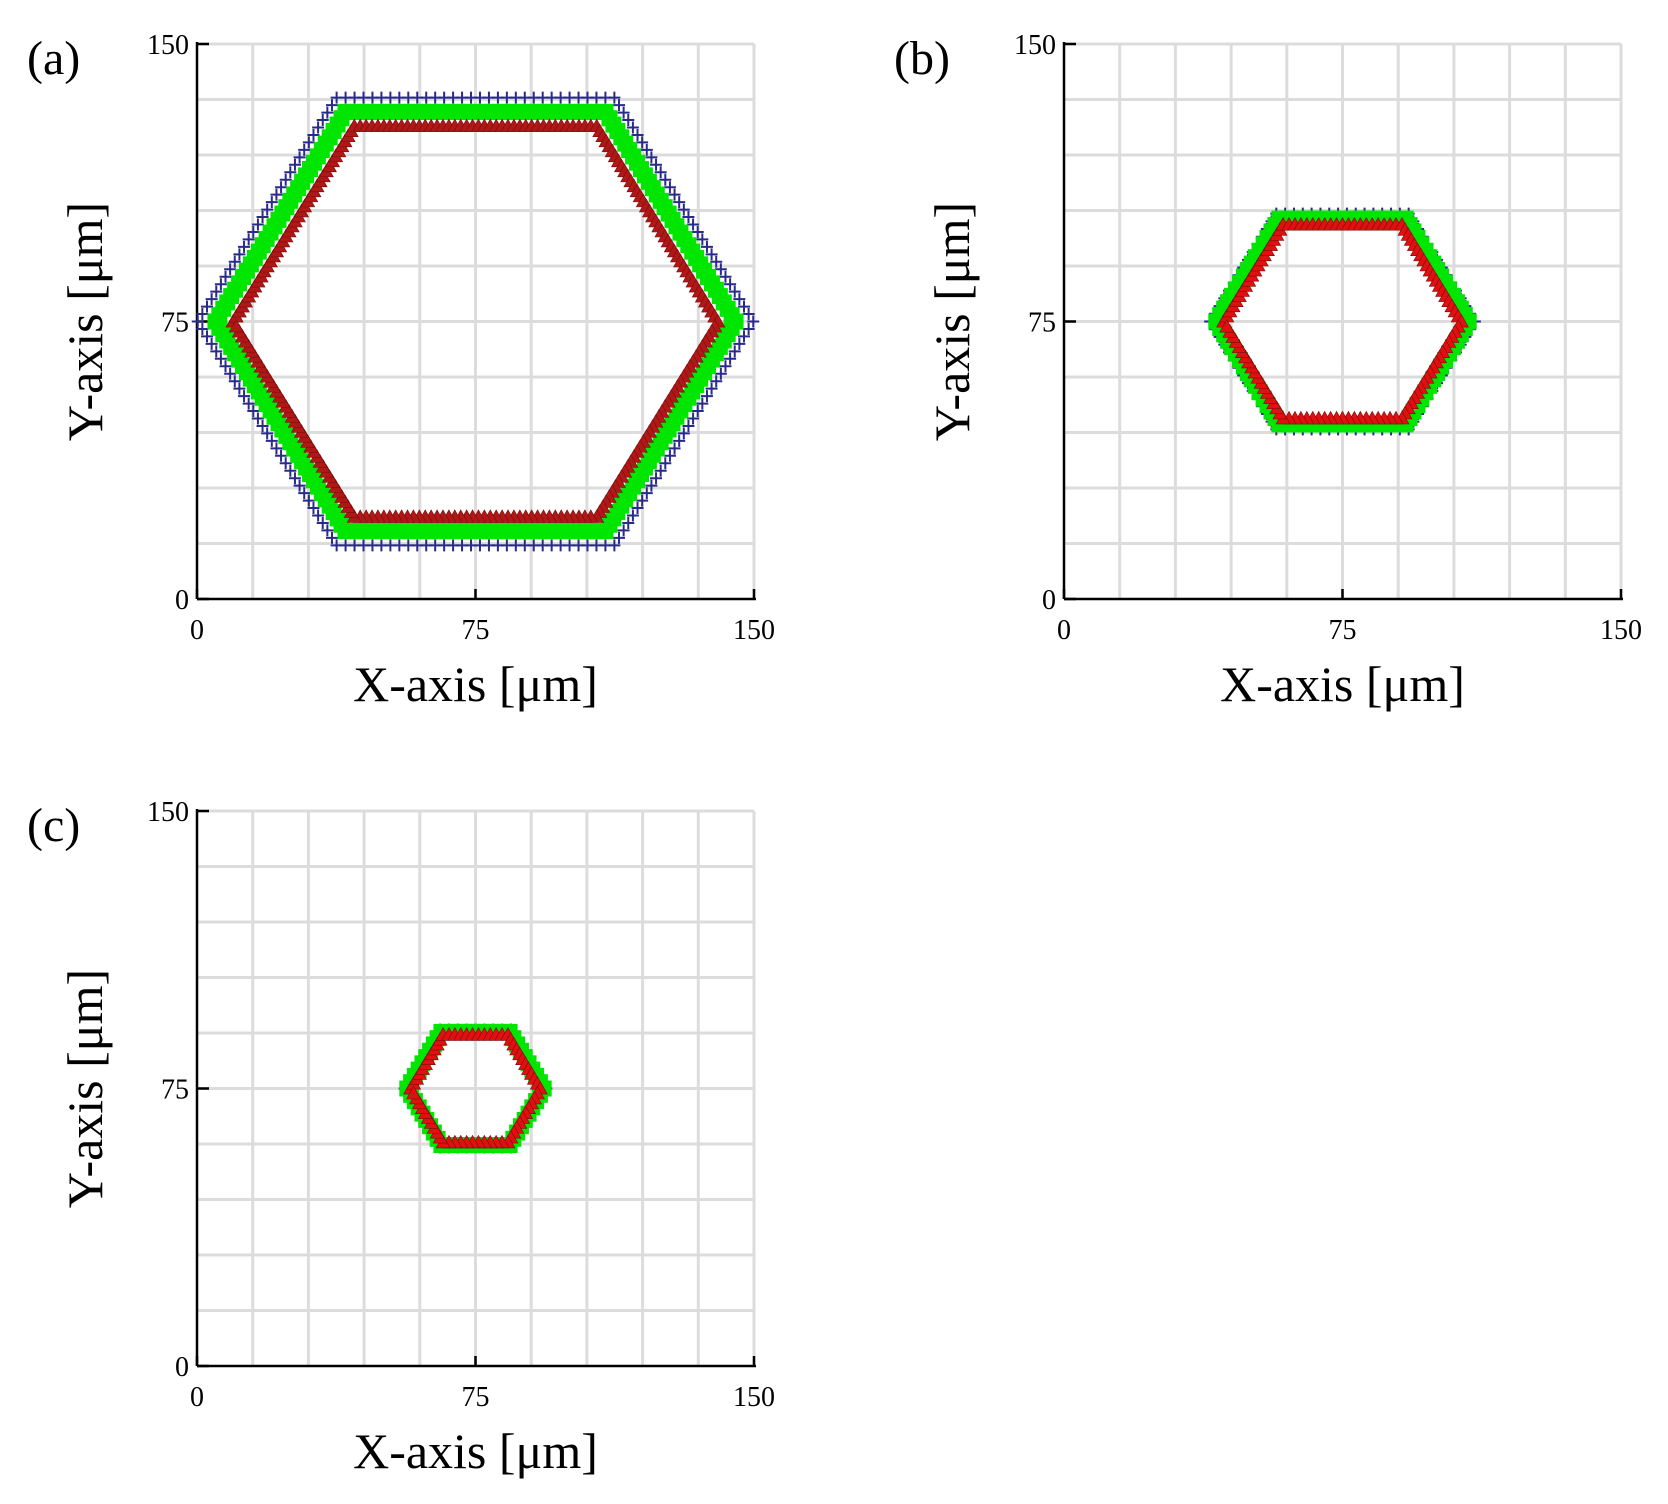 The width and height of the screenshot is (1668, 1504). I want to click on series-middle, so click(475, 321).